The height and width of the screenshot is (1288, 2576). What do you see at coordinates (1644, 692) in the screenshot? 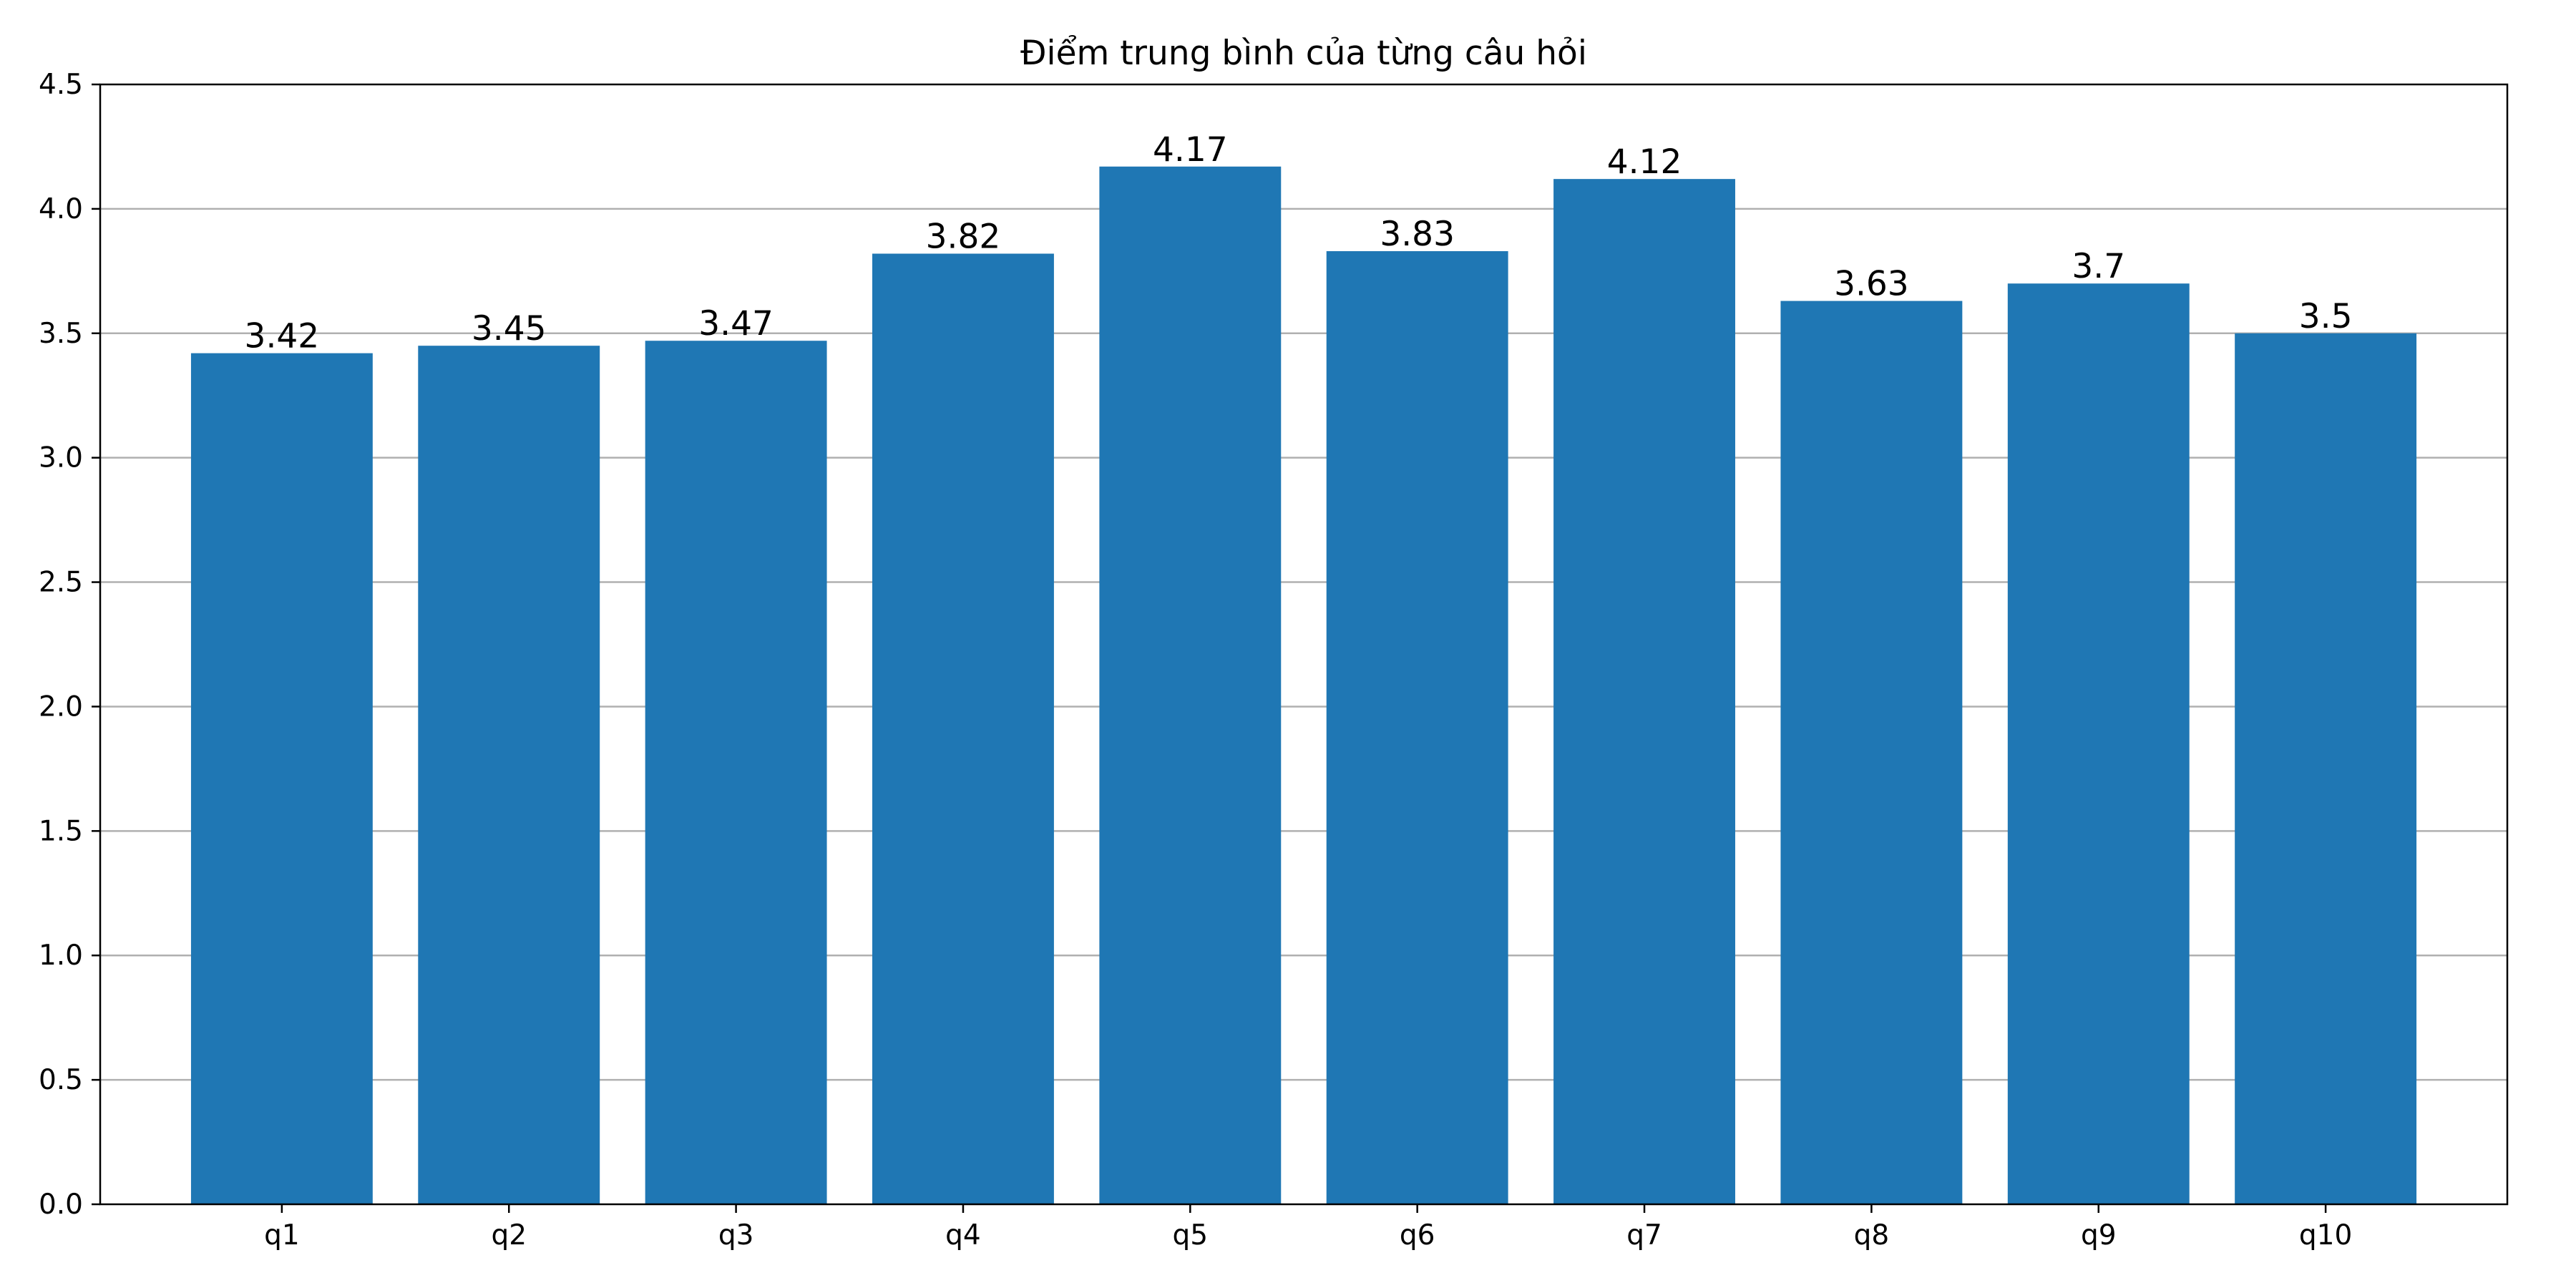
I see `bar-q7` at bounding box center [1644, 692].